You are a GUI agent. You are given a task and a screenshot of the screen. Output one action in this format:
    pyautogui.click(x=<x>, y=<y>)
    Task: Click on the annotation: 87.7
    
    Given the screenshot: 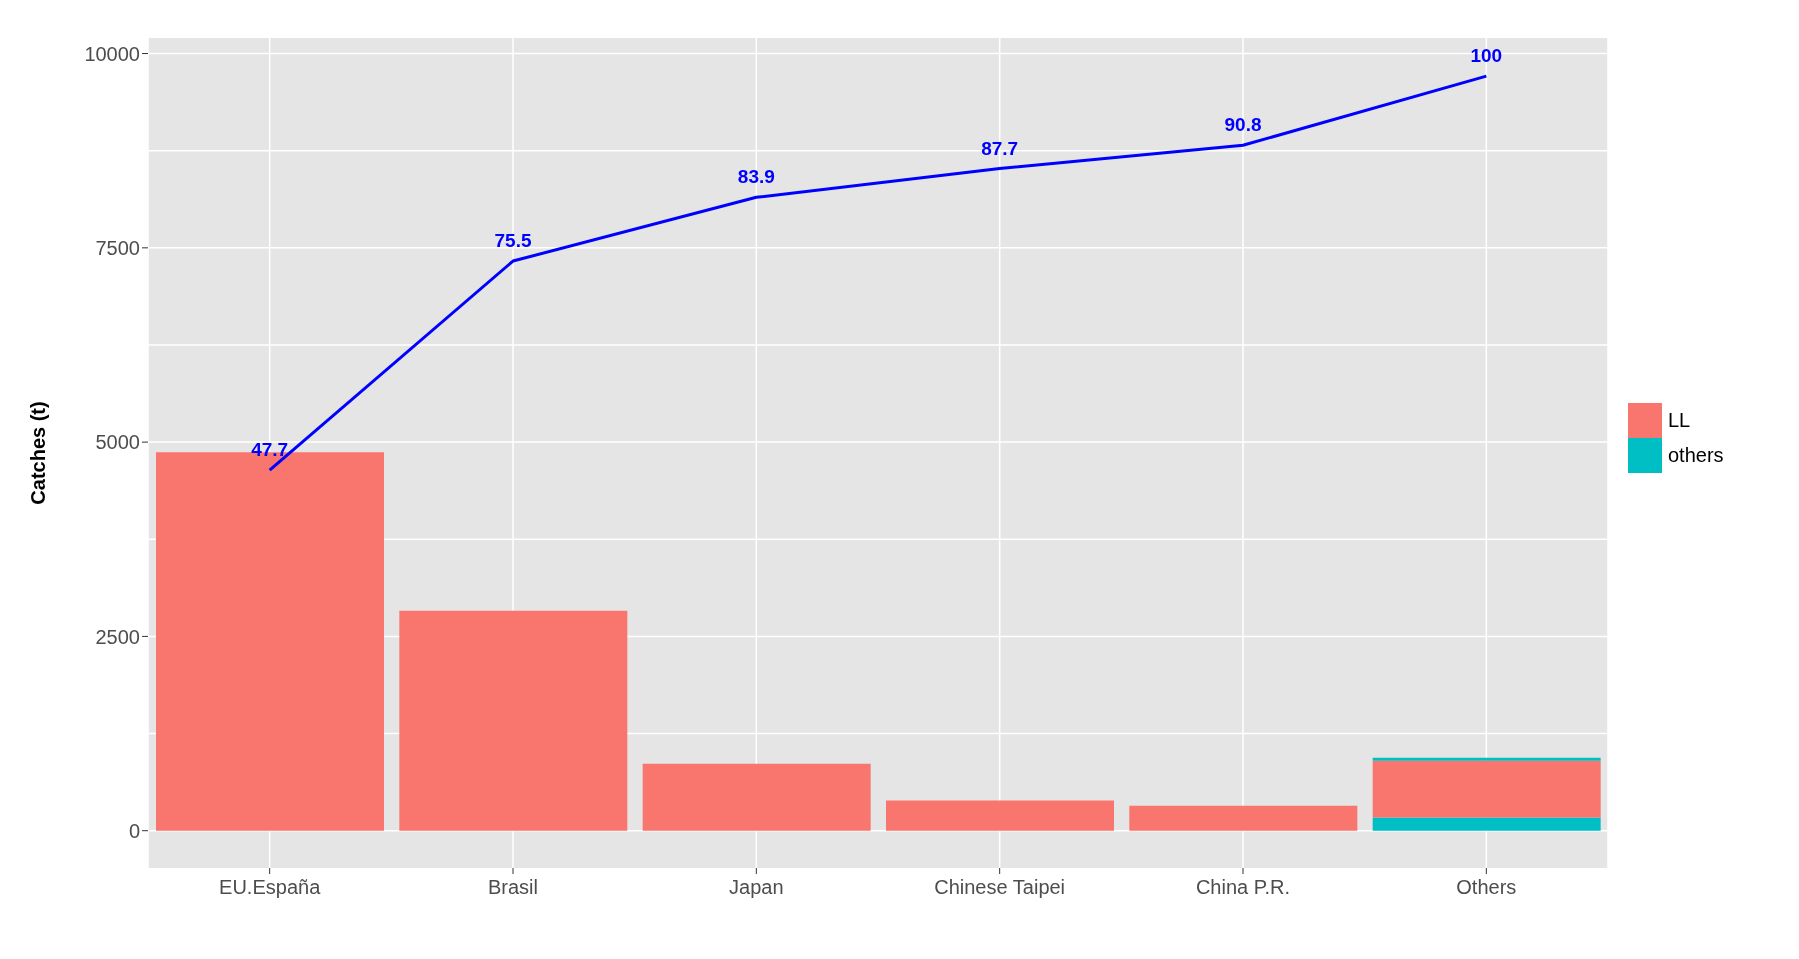 What is the action you would take?
    pyautogui.click(x=1000, y=148)
    